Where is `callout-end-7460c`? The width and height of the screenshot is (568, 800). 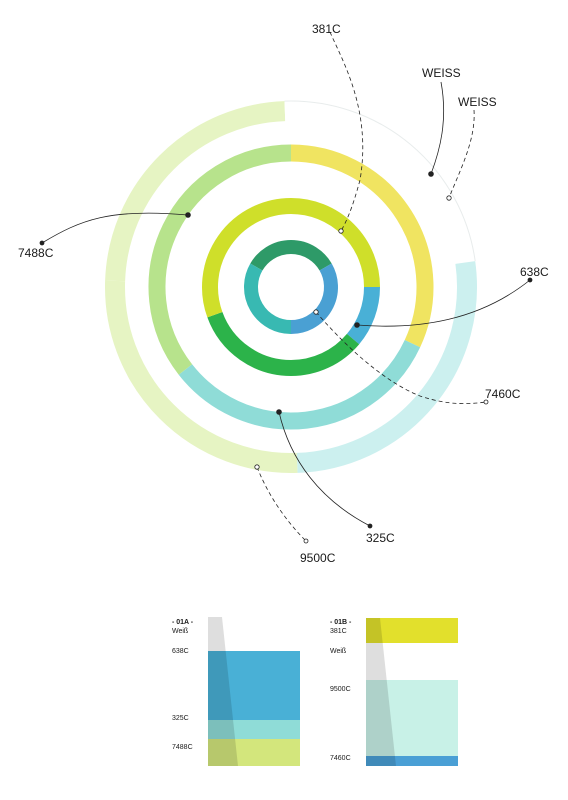 callout-end-7460c is located at coordinates (486, 402).